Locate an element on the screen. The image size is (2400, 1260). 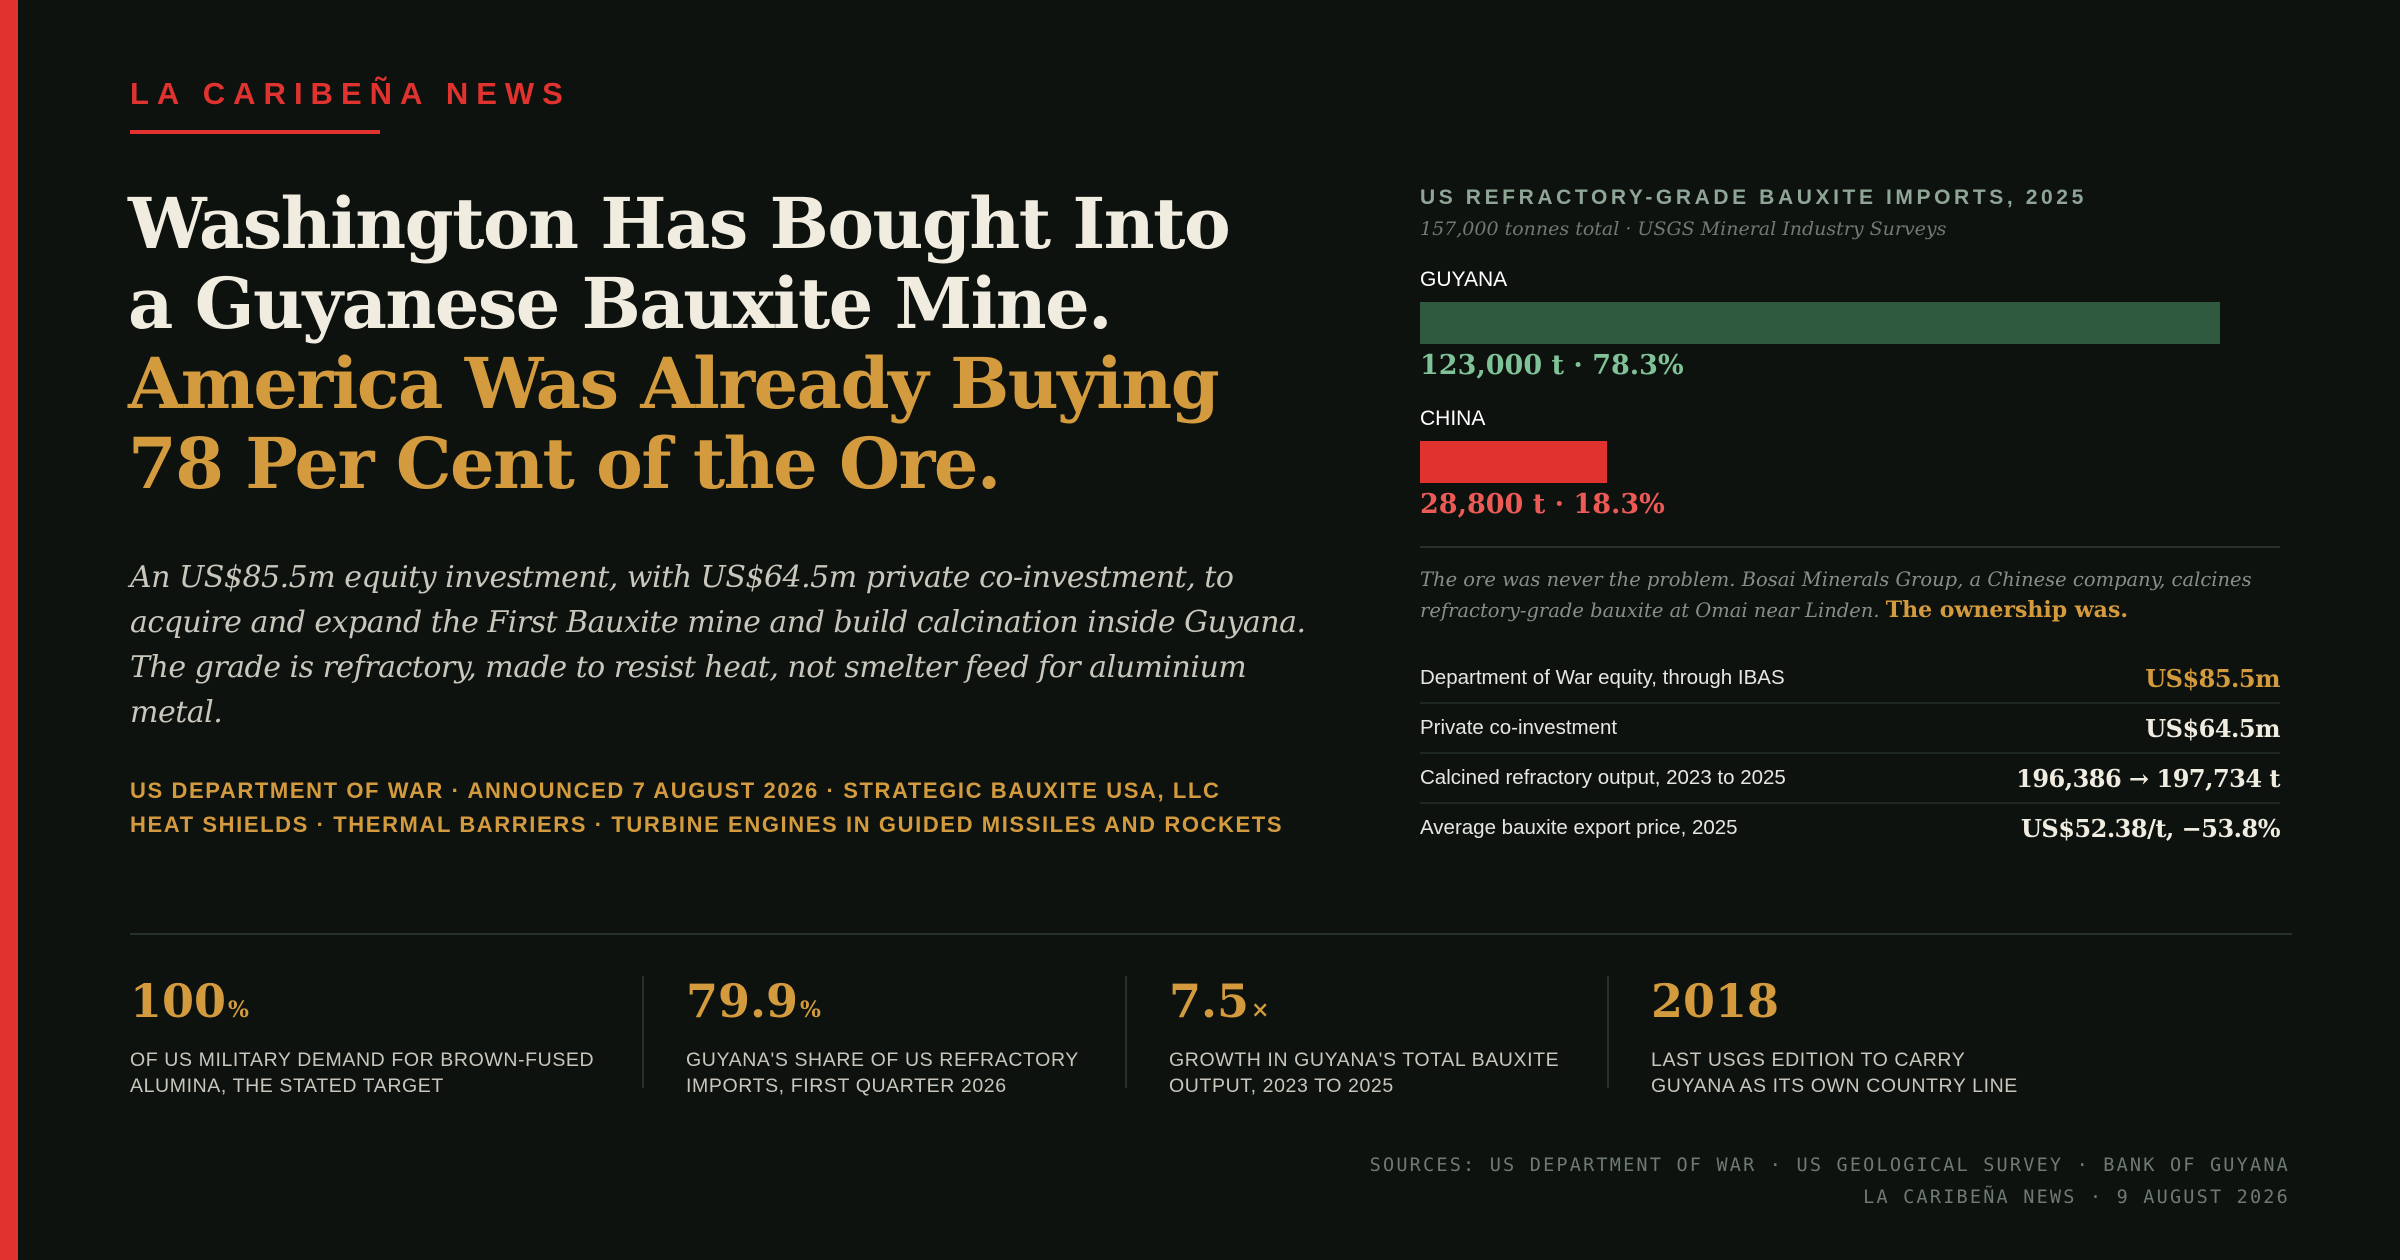
headline-line-4: 78 Per Cent of the Ore. is located at coordinates (564, 463).